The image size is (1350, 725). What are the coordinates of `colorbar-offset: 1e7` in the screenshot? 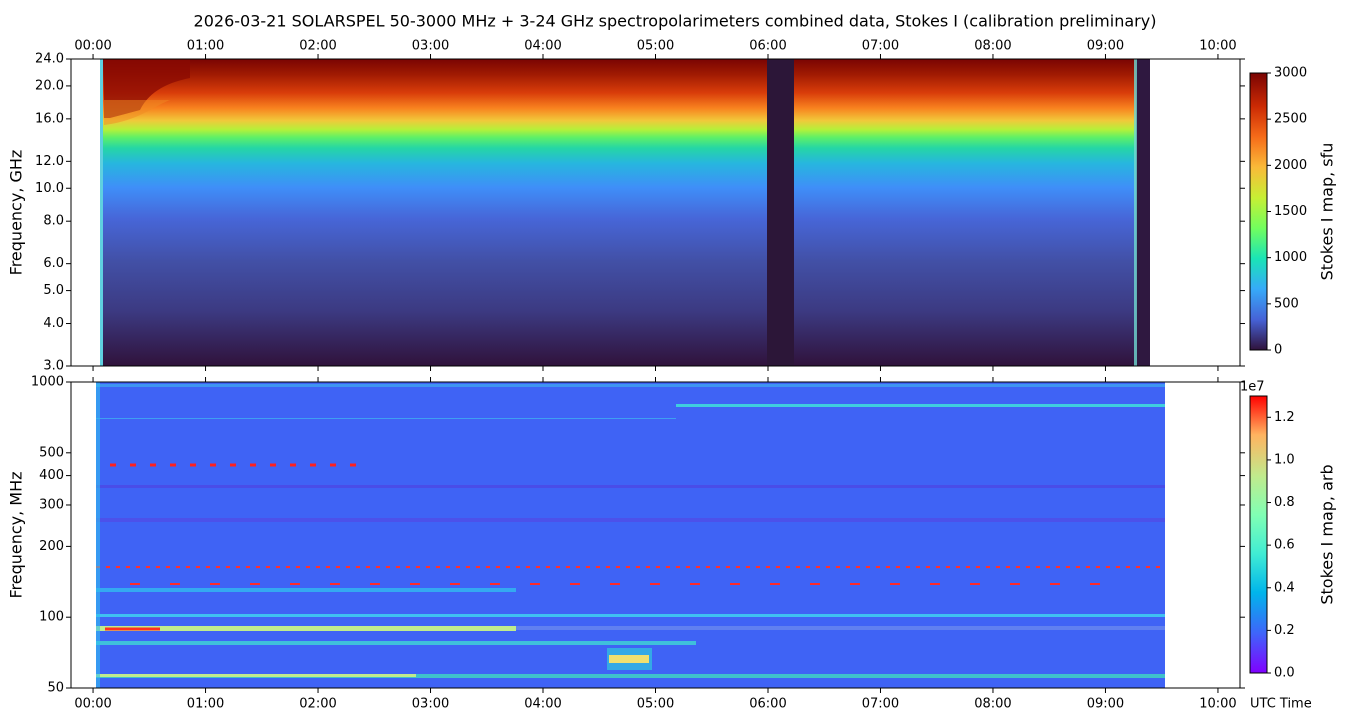 It's located at (1252, 387).